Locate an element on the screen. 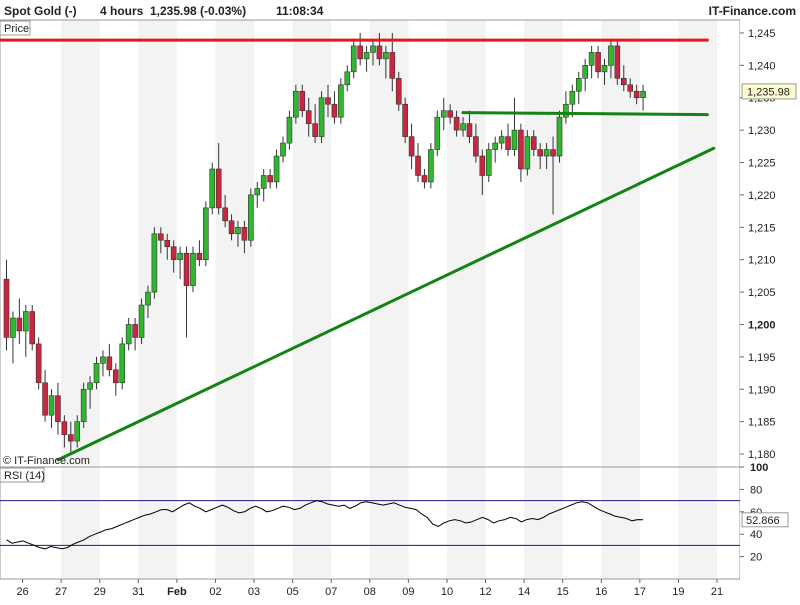  time-tick-label: 02 is located at coordinates (215, 592).